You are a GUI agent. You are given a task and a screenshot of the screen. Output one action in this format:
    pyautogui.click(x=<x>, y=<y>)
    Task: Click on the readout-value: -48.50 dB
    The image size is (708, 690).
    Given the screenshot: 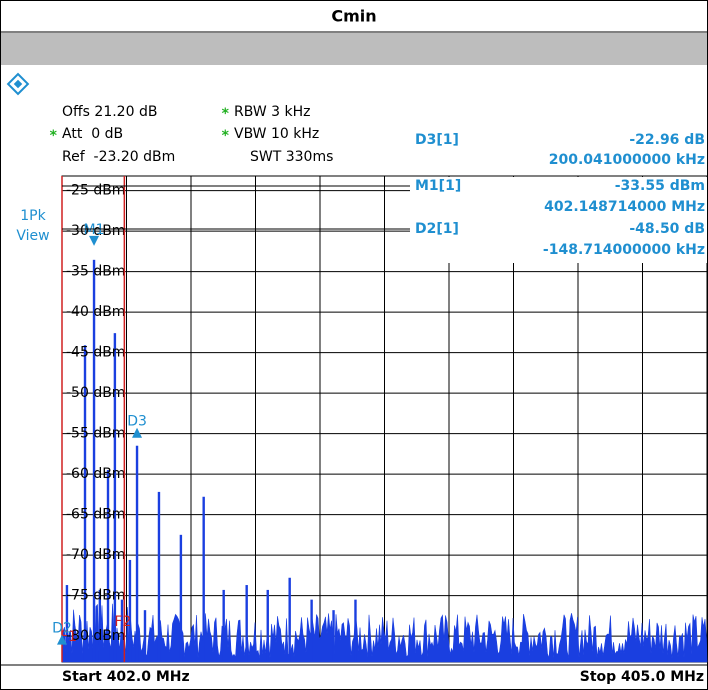 What is the action you would take?
    pyautogui.click(x=667, y=229)
    